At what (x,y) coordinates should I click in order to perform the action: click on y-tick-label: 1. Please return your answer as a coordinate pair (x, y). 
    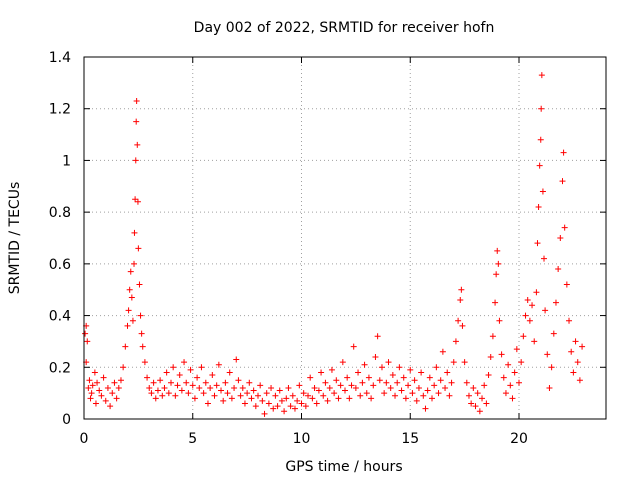
    Looking at the image, I should click on (66, 161).